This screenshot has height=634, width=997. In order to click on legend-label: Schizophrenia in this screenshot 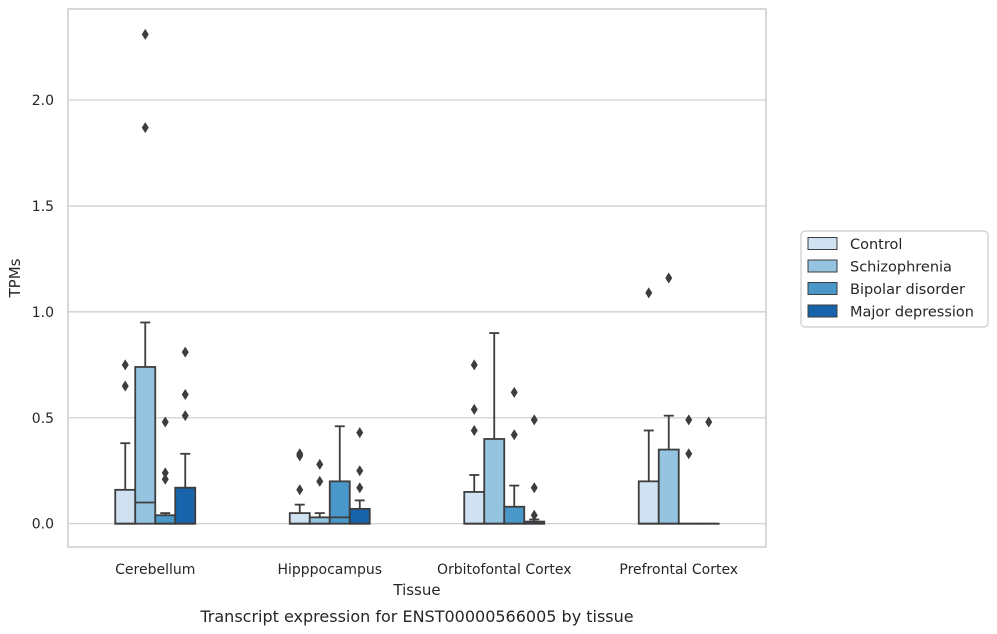, I will do `click(901, 268)`.